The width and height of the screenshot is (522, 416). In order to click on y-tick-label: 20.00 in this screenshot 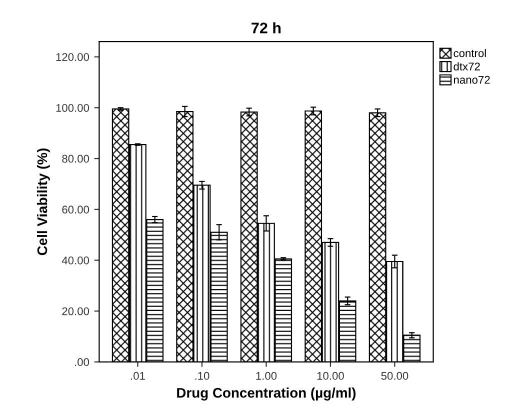, I will do `click(76, 311)`.